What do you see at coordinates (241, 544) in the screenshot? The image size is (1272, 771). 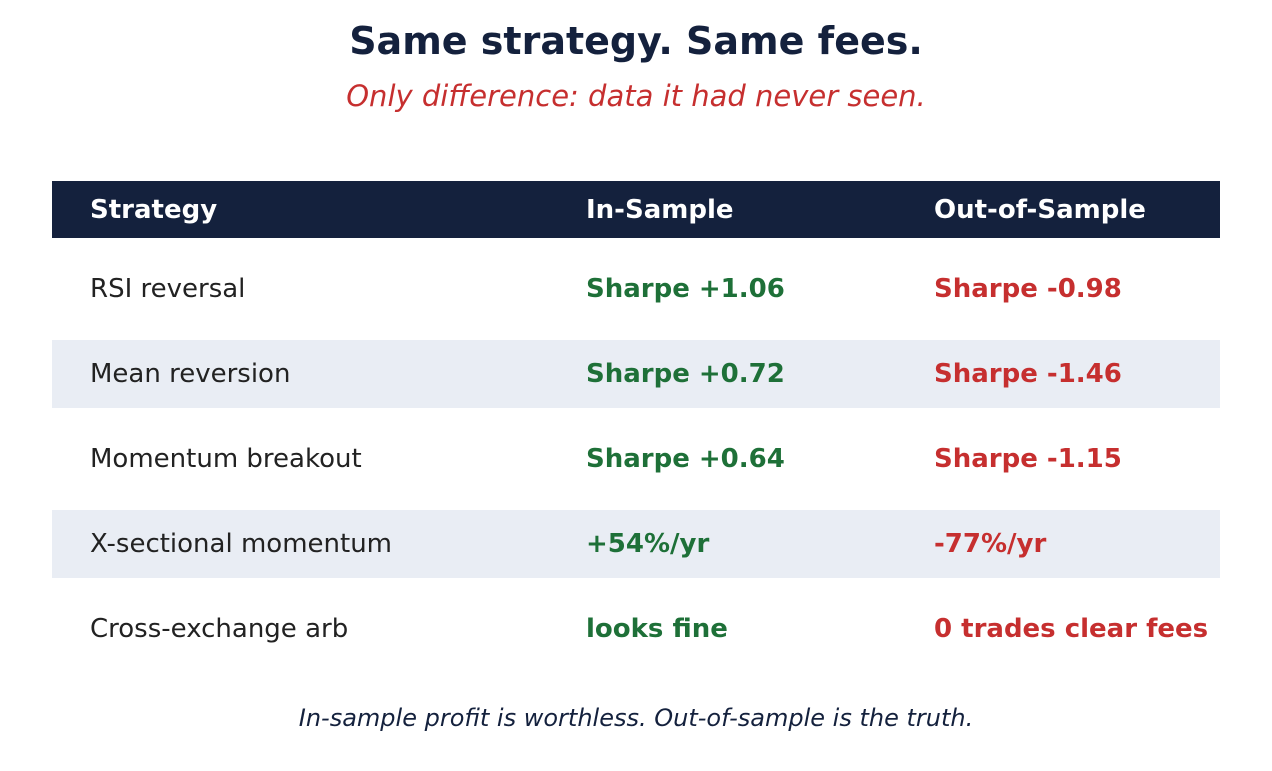 I see `strategy-cell: X-sectional momentum` at bounding box center [241, 544].